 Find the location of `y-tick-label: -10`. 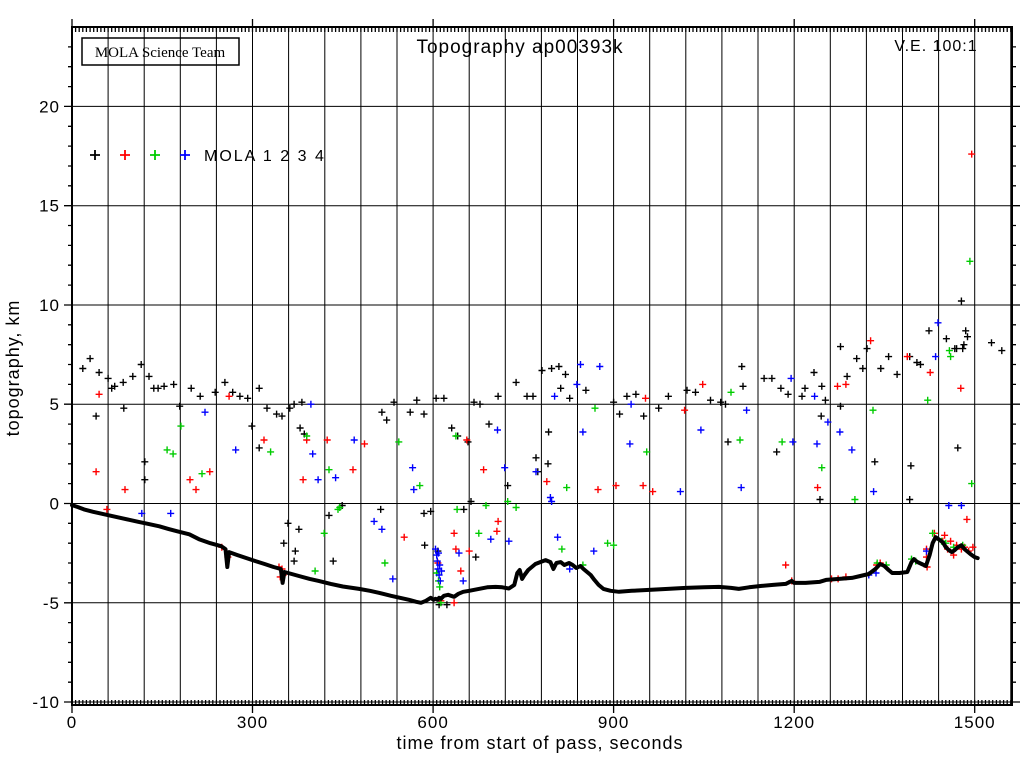

y-tick-label: -10 is located at coordinates (46, 702).